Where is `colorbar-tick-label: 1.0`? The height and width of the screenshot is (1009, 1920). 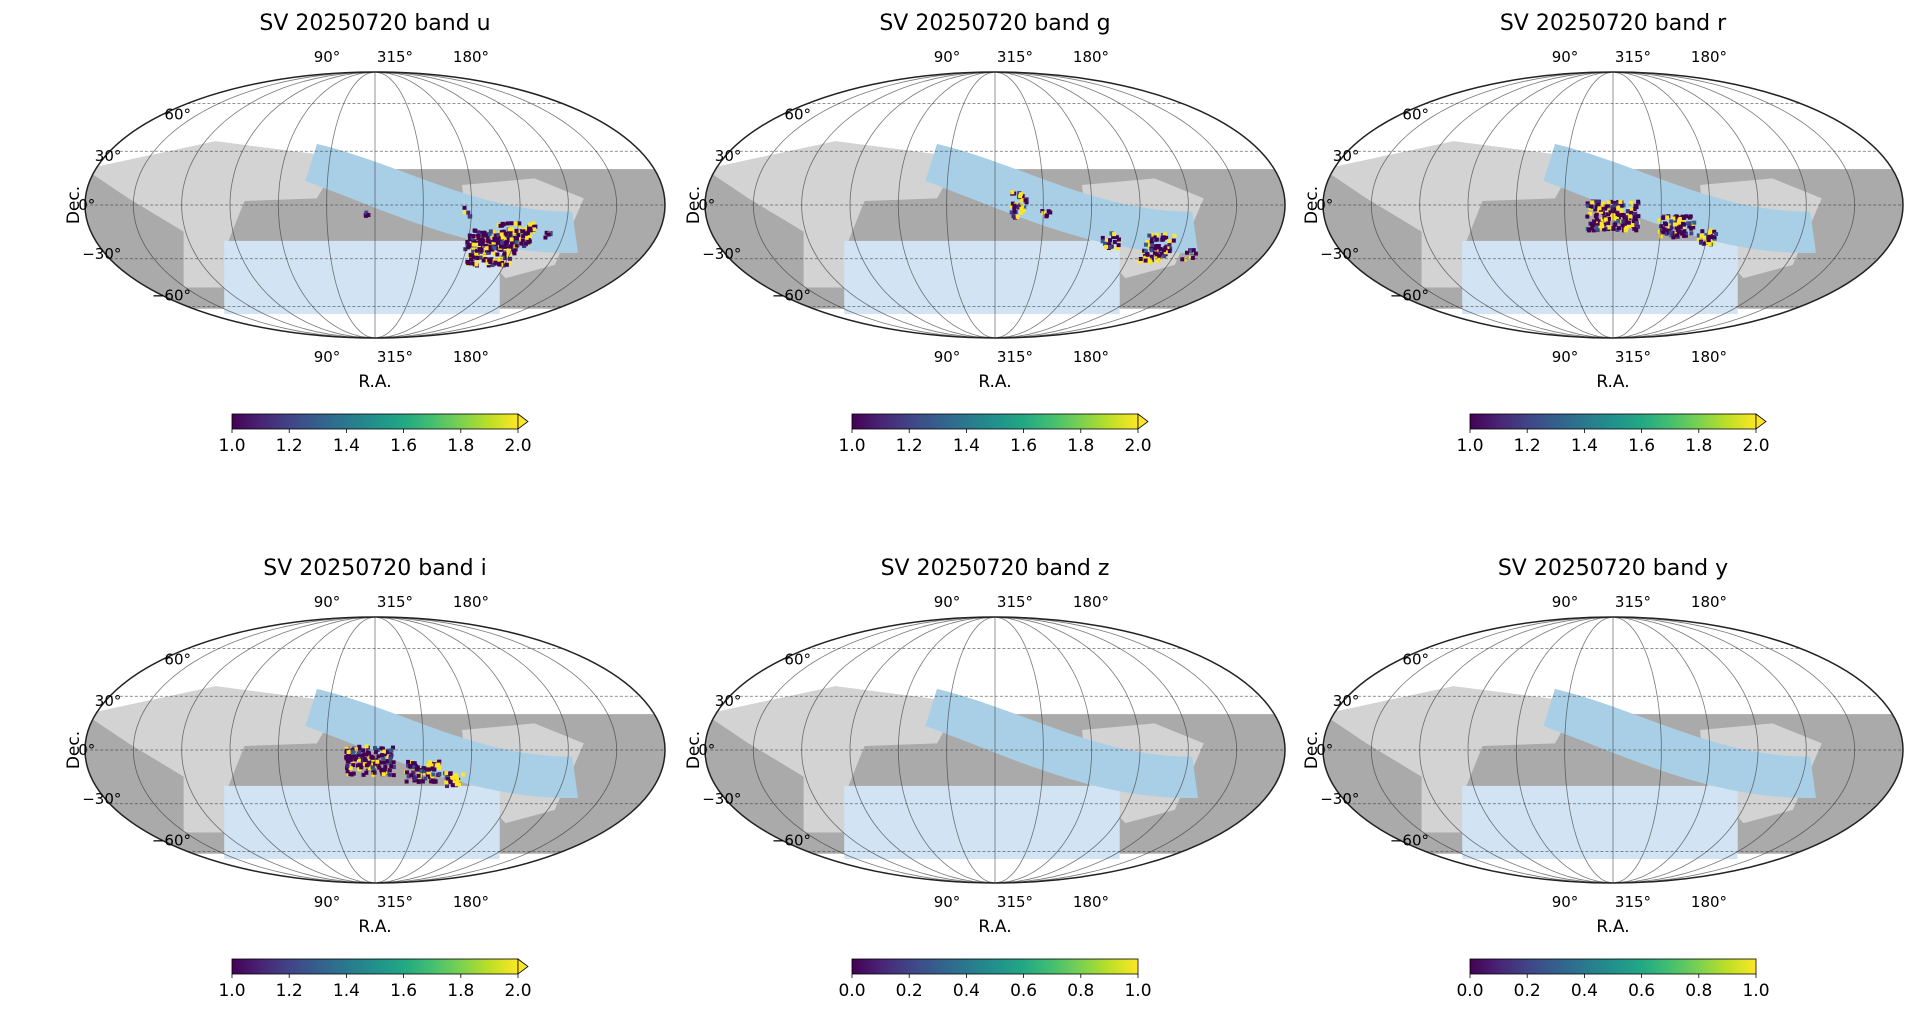 colorbar-tick-label: 1.0 is located at coordinates (1137, 991).